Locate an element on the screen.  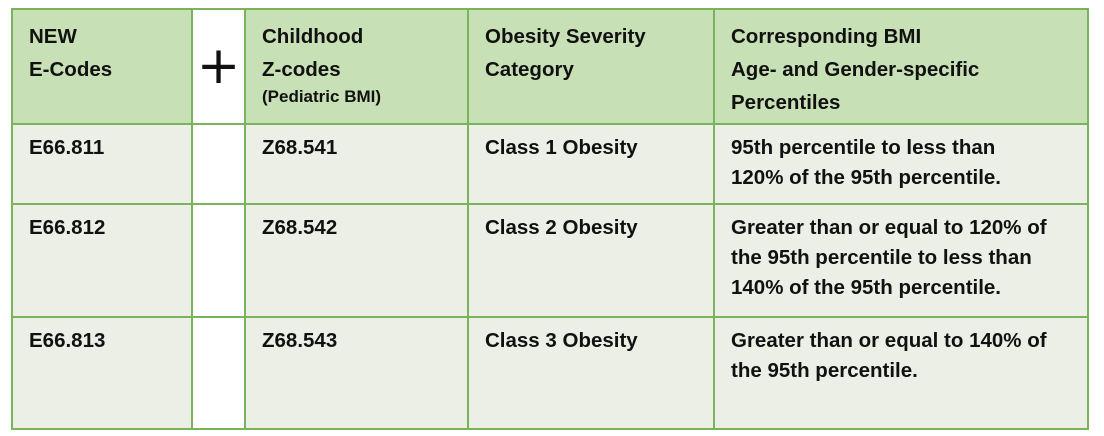
header-bmi-line-2: Age- and Gender-specific is located at coordinates (855, 69).